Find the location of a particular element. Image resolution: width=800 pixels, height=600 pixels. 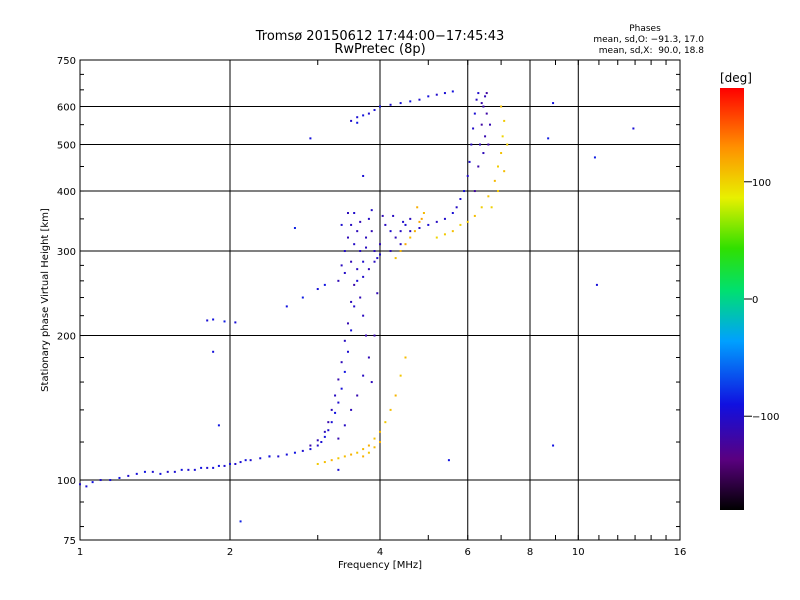

series-o-mode-spread-f is located at coordinates (374, 245).